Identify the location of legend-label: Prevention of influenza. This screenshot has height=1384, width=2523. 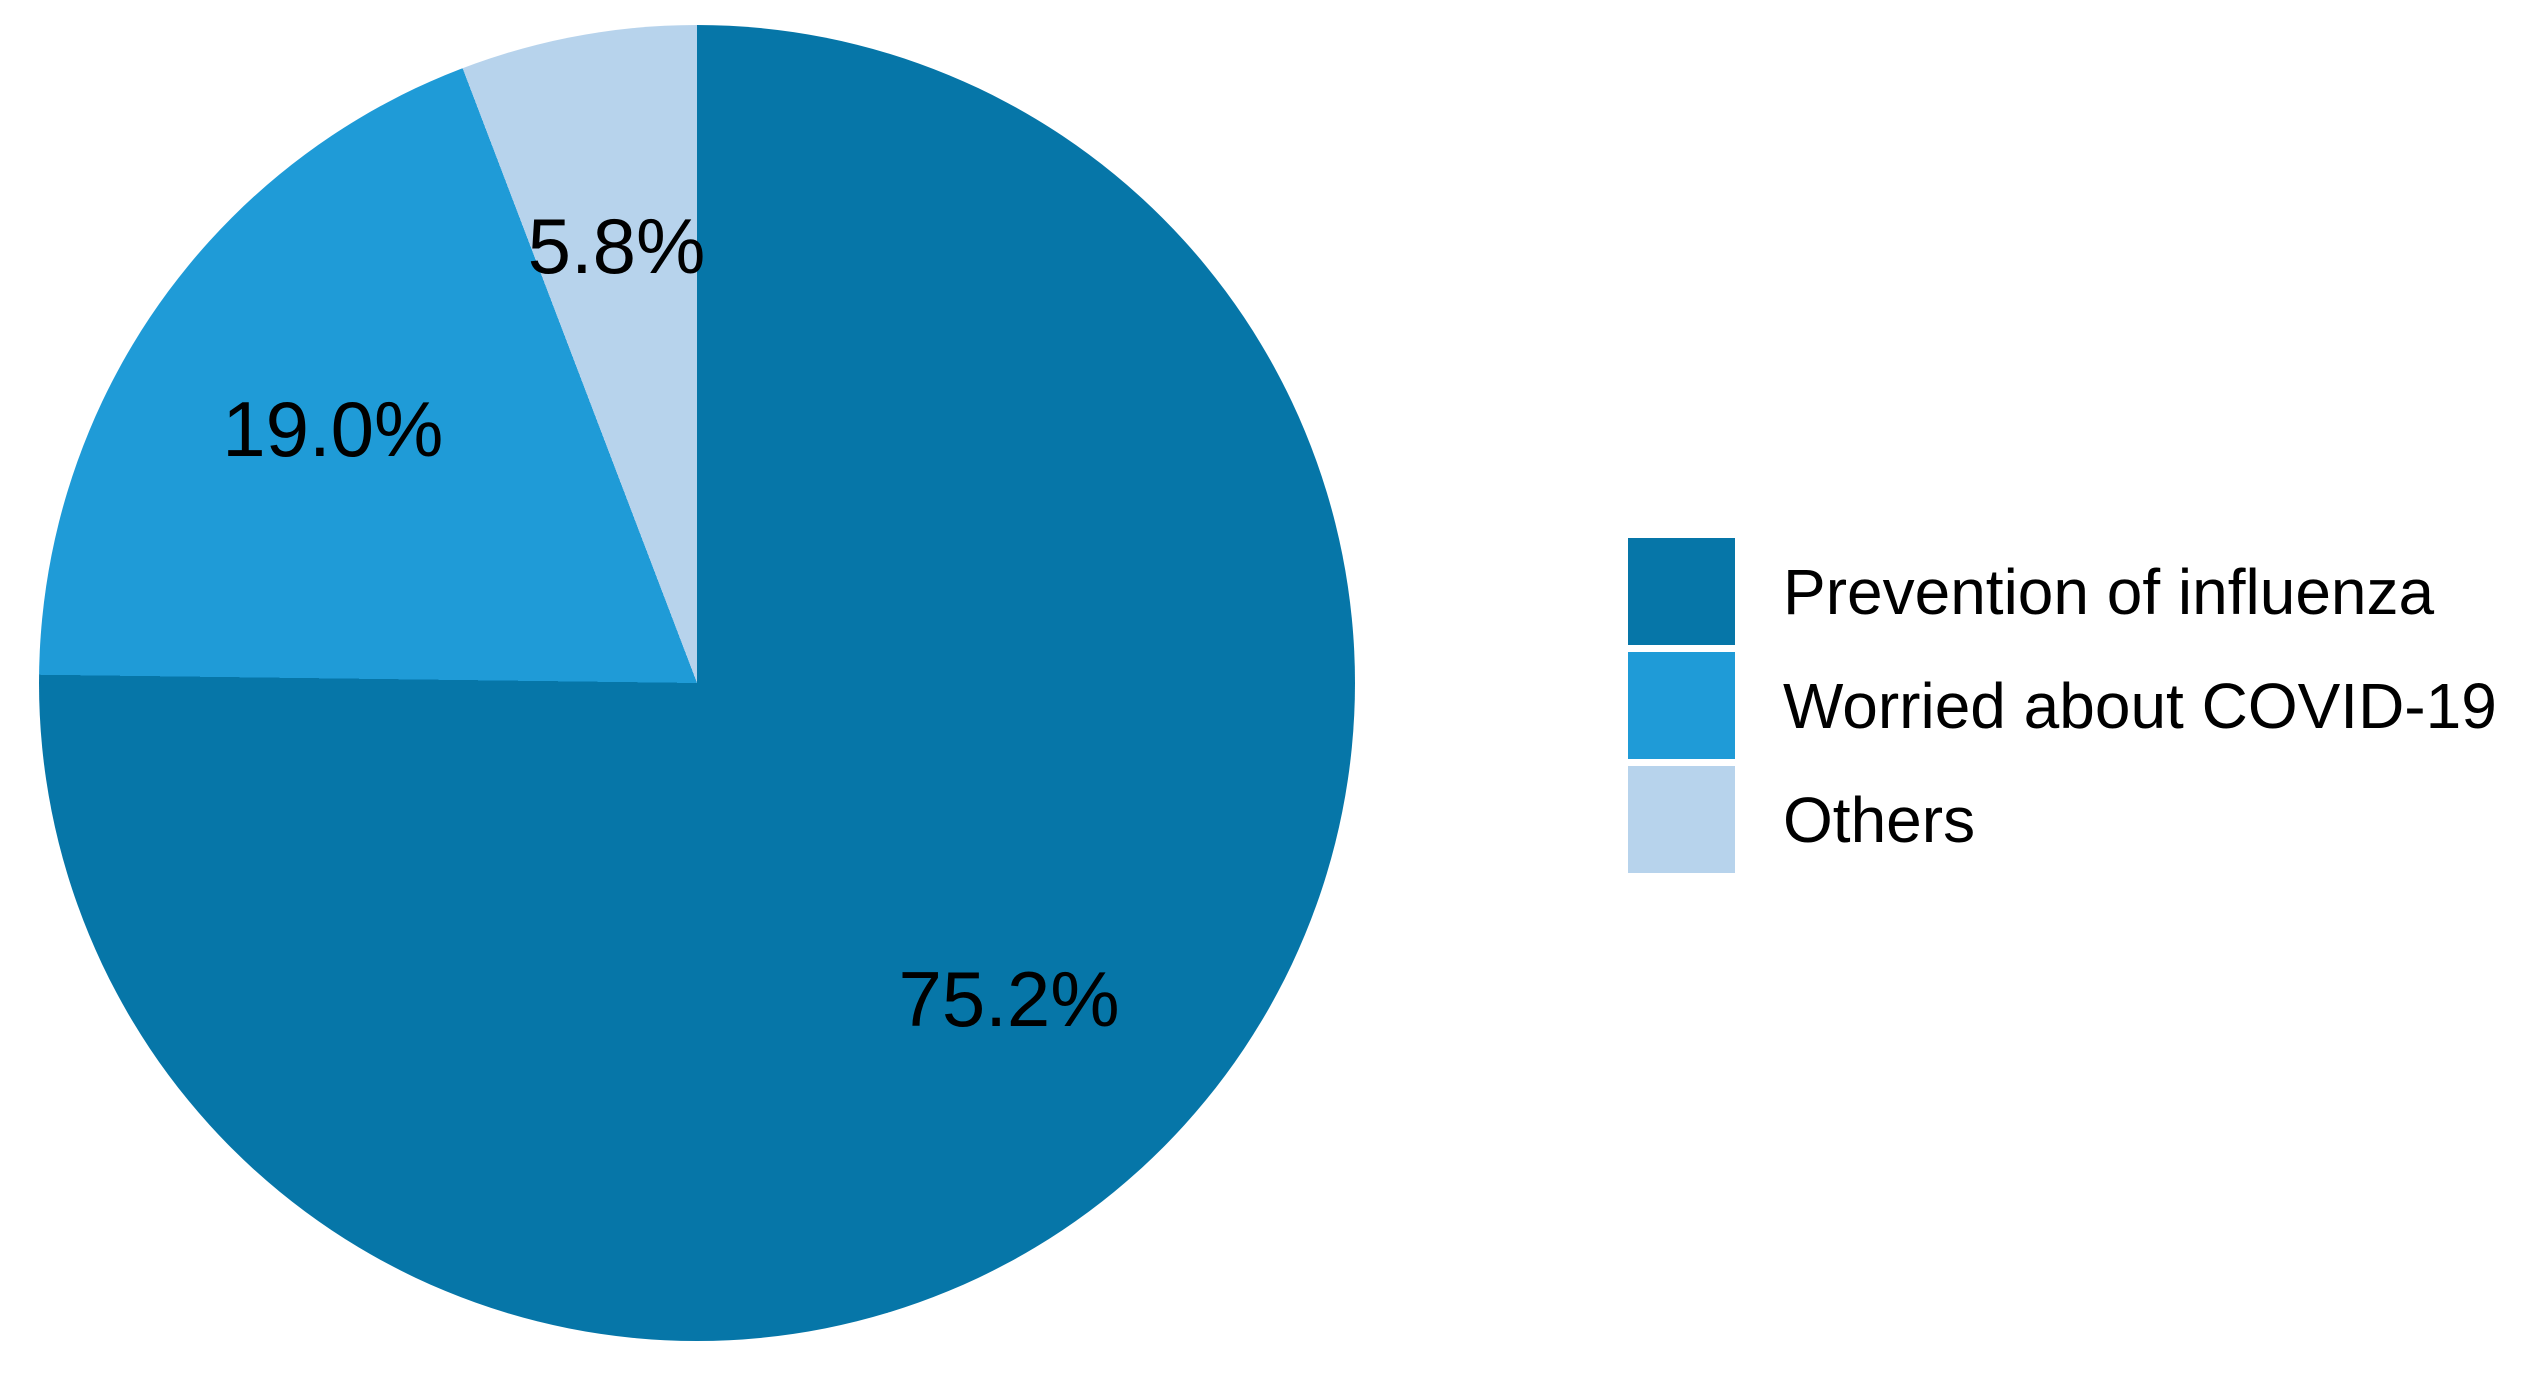
(2109, 591).